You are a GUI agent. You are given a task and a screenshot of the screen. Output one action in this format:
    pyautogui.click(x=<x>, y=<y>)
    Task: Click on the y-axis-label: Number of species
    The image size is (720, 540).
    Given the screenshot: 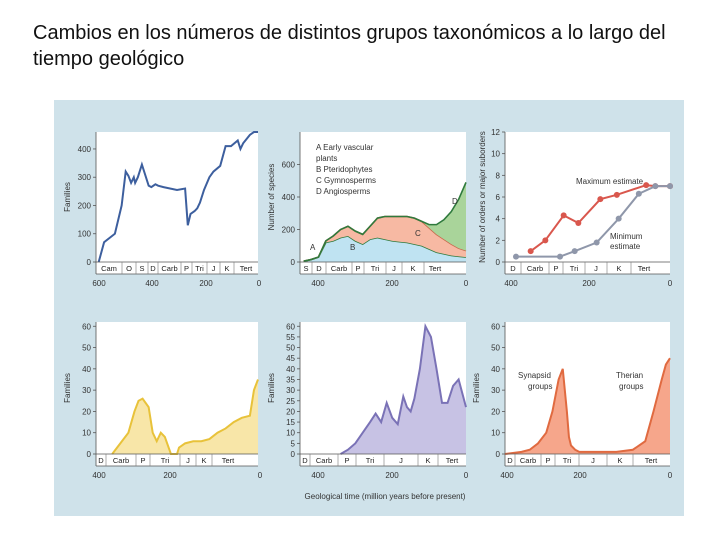 What is the action you would take?
    pyautogui.click(x=271, y=197)
    